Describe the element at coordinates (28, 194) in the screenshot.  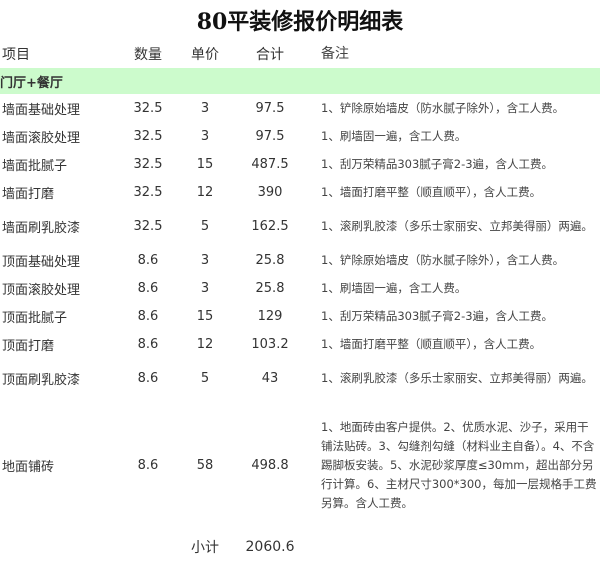
I see `cell-item: 墙面打磨` at that location.